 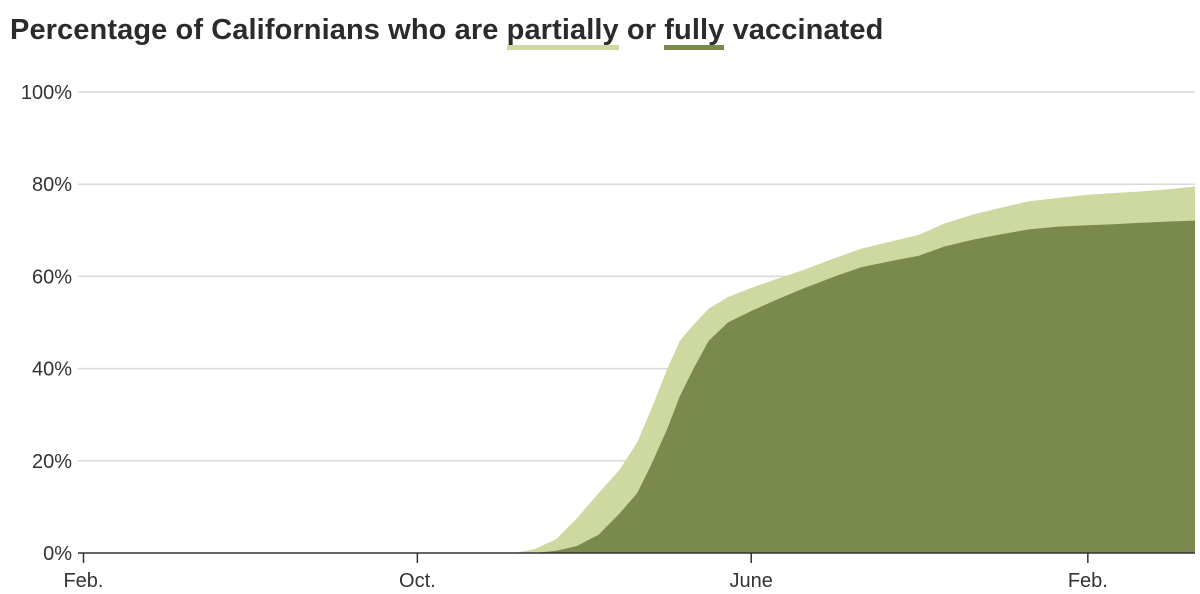 What do you see at coordinates (52, 277) in the screenshot?
I see `y-tick-label: 60%` at bounding box center [52, 277].